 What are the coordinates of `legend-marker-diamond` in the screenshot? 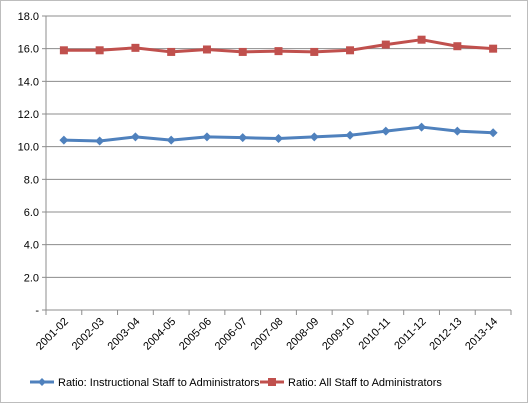 It's located at (42, 382).